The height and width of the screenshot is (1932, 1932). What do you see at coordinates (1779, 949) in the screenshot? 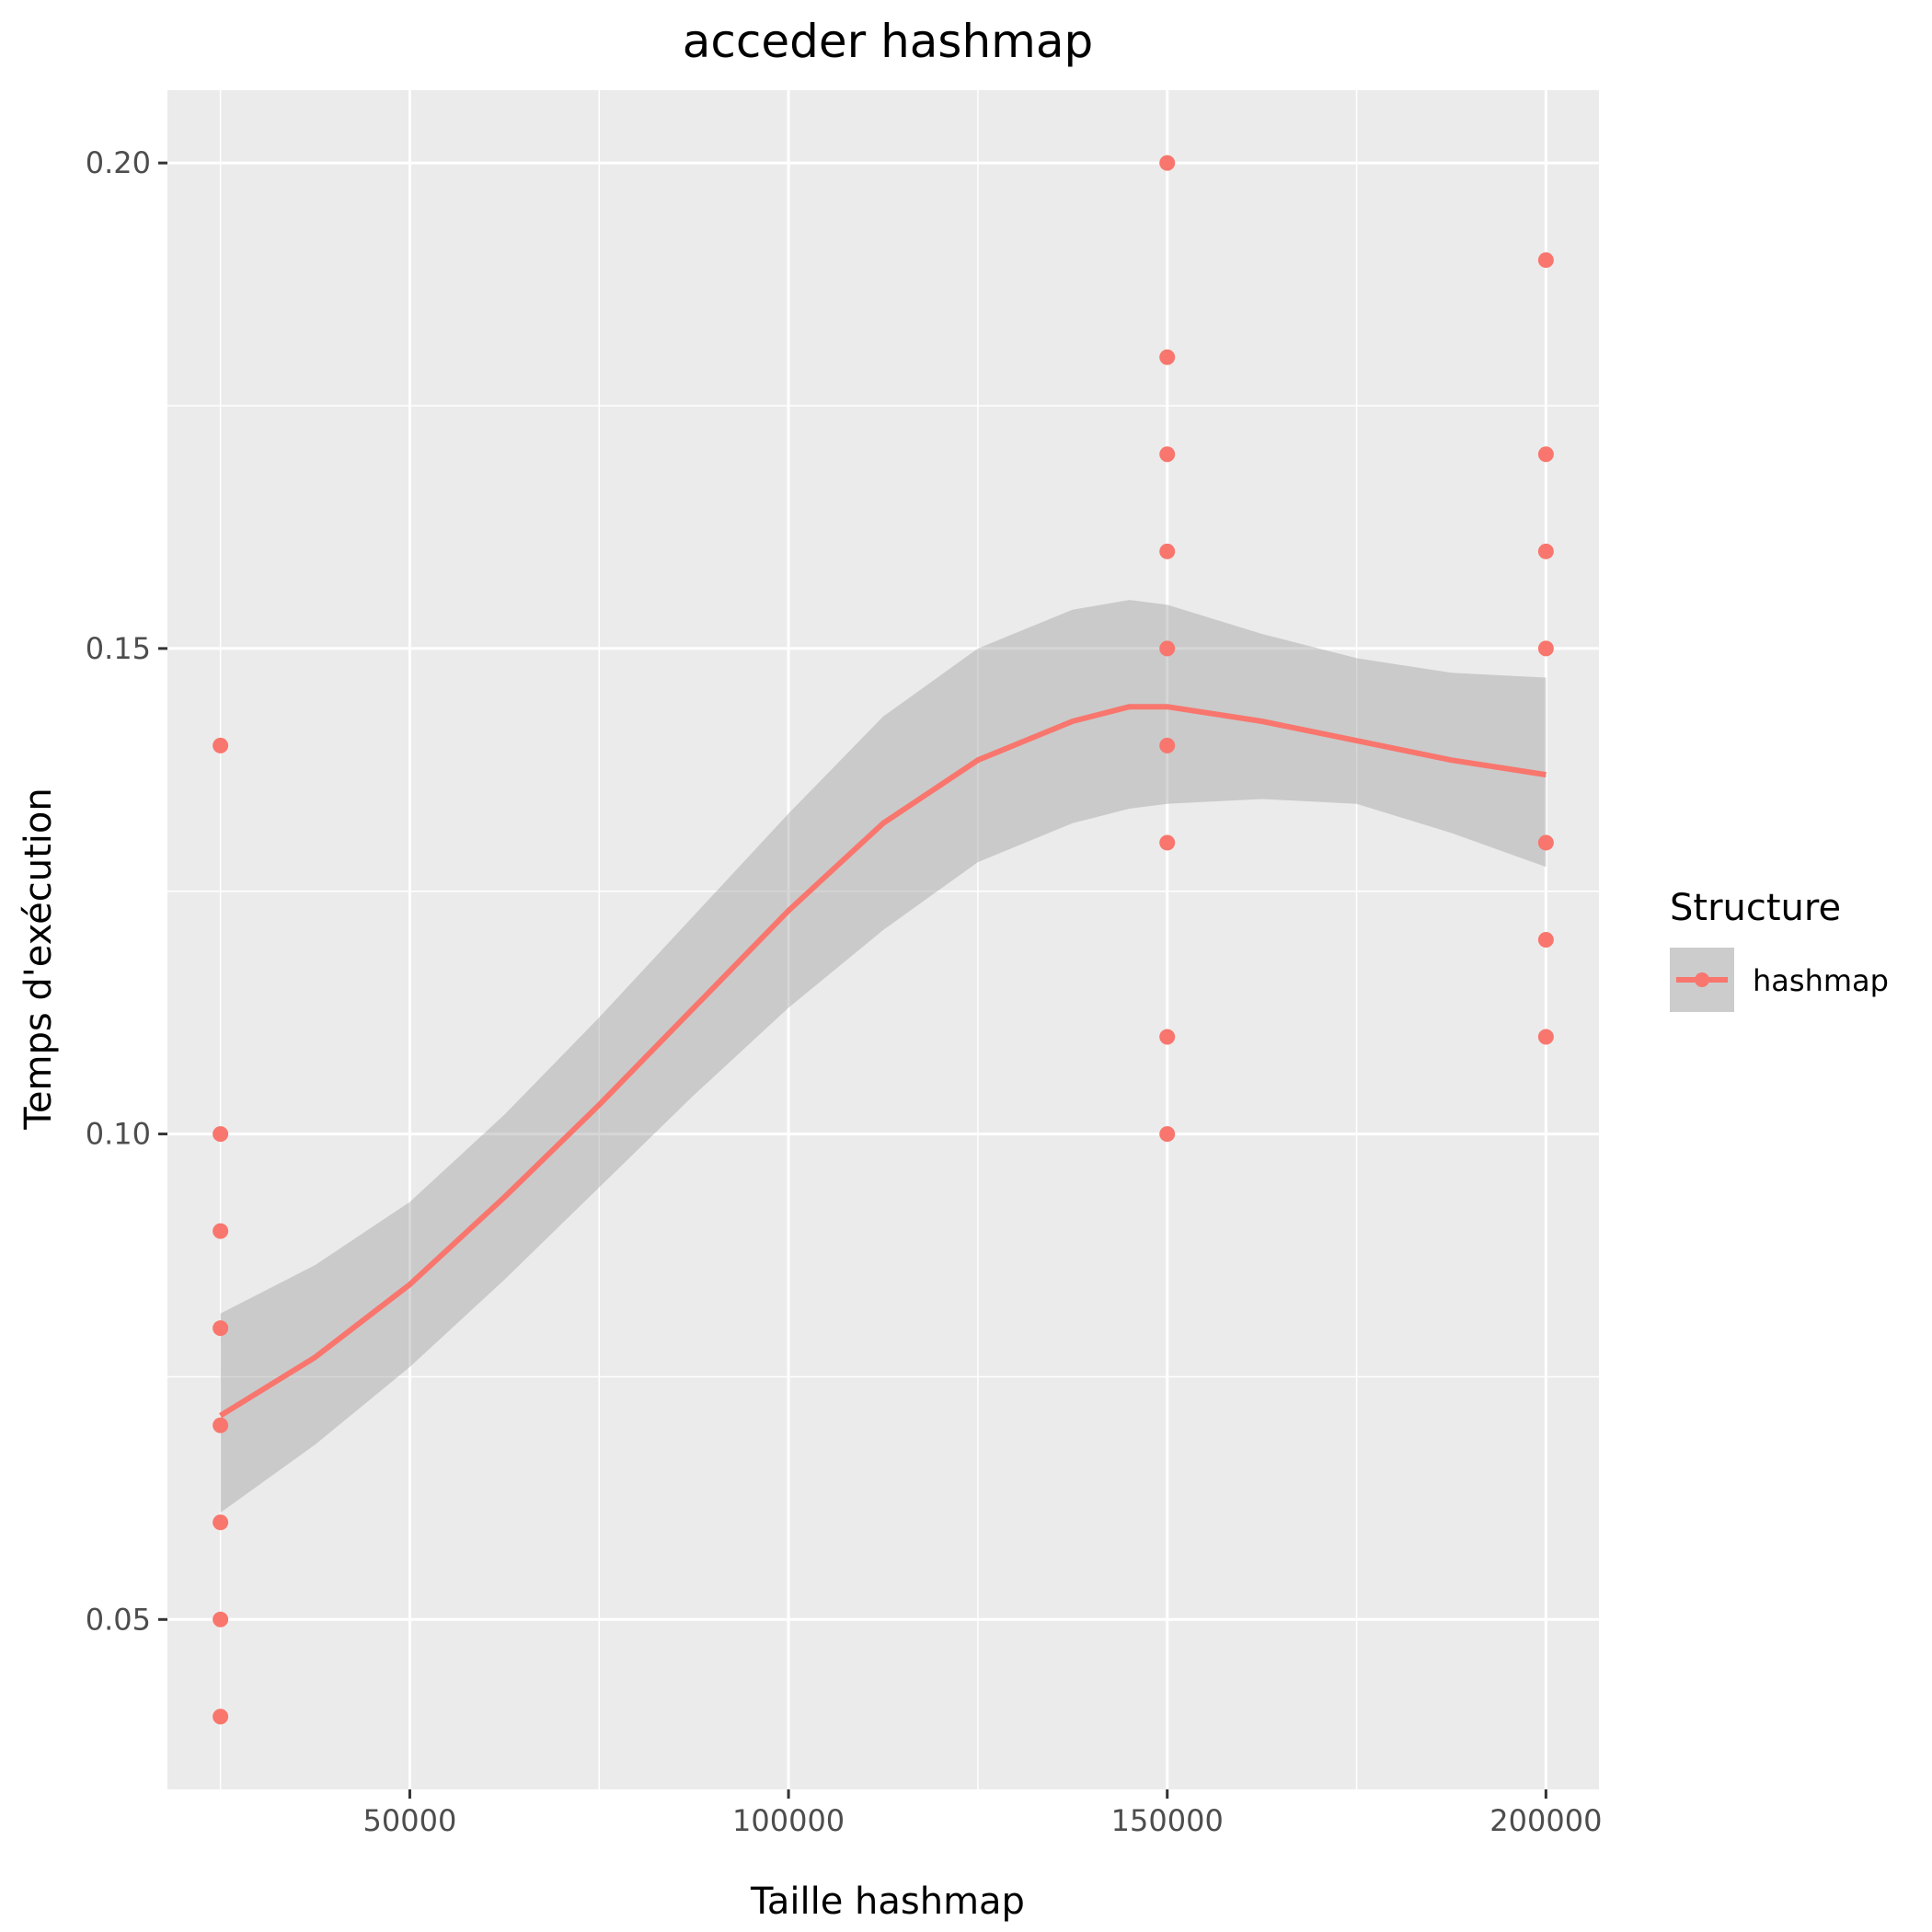
I see `legend: Structure hashmap` at bounding box center [1779, 949].